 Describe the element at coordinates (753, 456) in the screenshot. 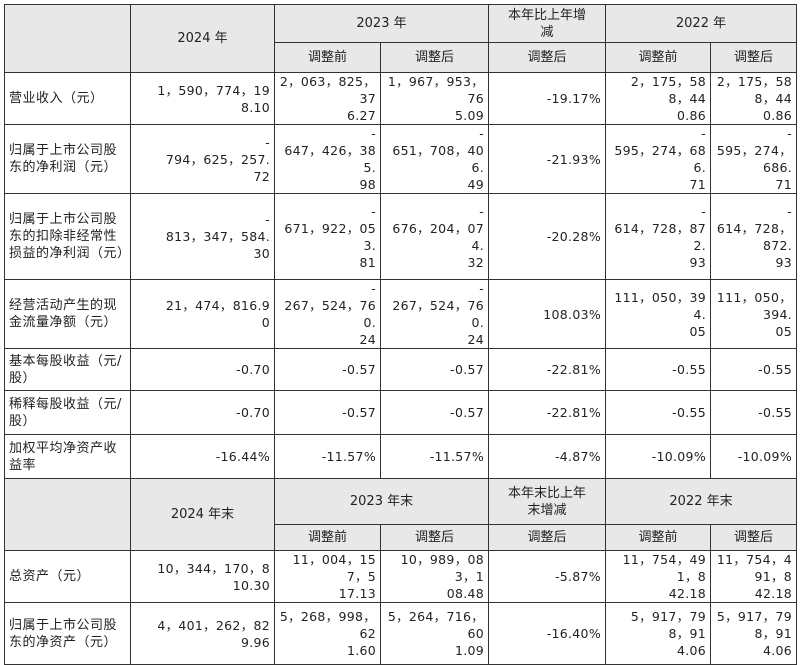

I see `cell-2022-after: -10.09%` at that location.